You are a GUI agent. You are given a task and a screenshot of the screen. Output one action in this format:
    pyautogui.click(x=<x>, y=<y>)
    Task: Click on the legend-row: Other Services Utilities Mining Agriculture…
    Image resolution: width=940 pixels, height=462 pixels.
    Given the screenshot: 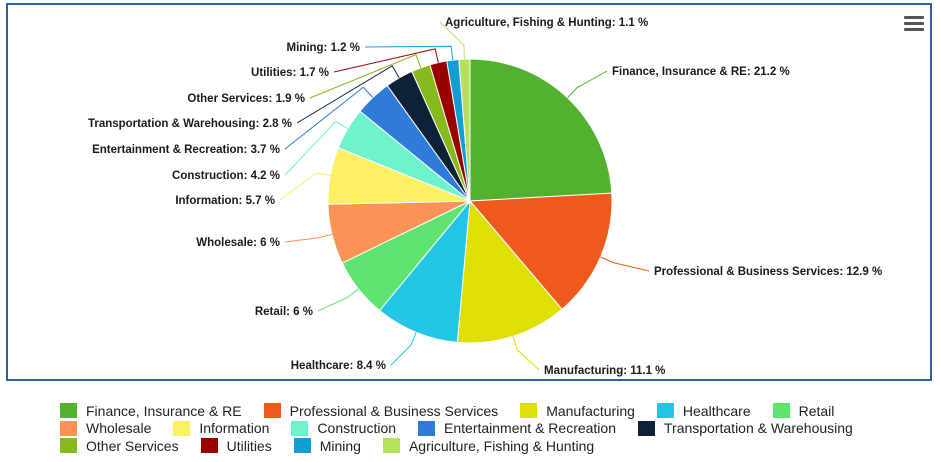 What is the action you would take?
    pyautogui.click(x=490, y=446)
    